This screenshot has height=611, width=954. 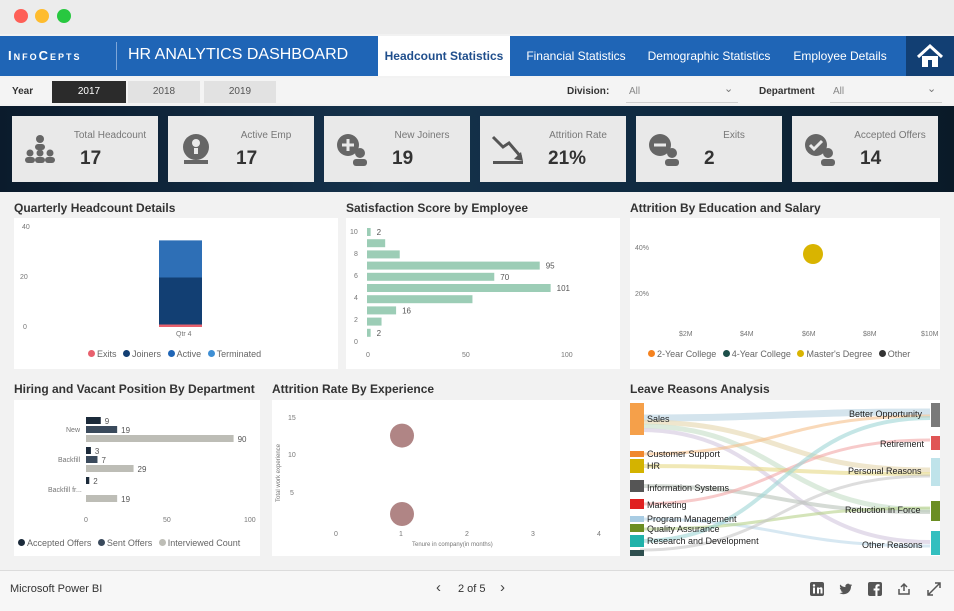 What do you see at coordinates (846, 589) in the screenshot?
I see `twitter-icon` at bounding box center [846, 589].